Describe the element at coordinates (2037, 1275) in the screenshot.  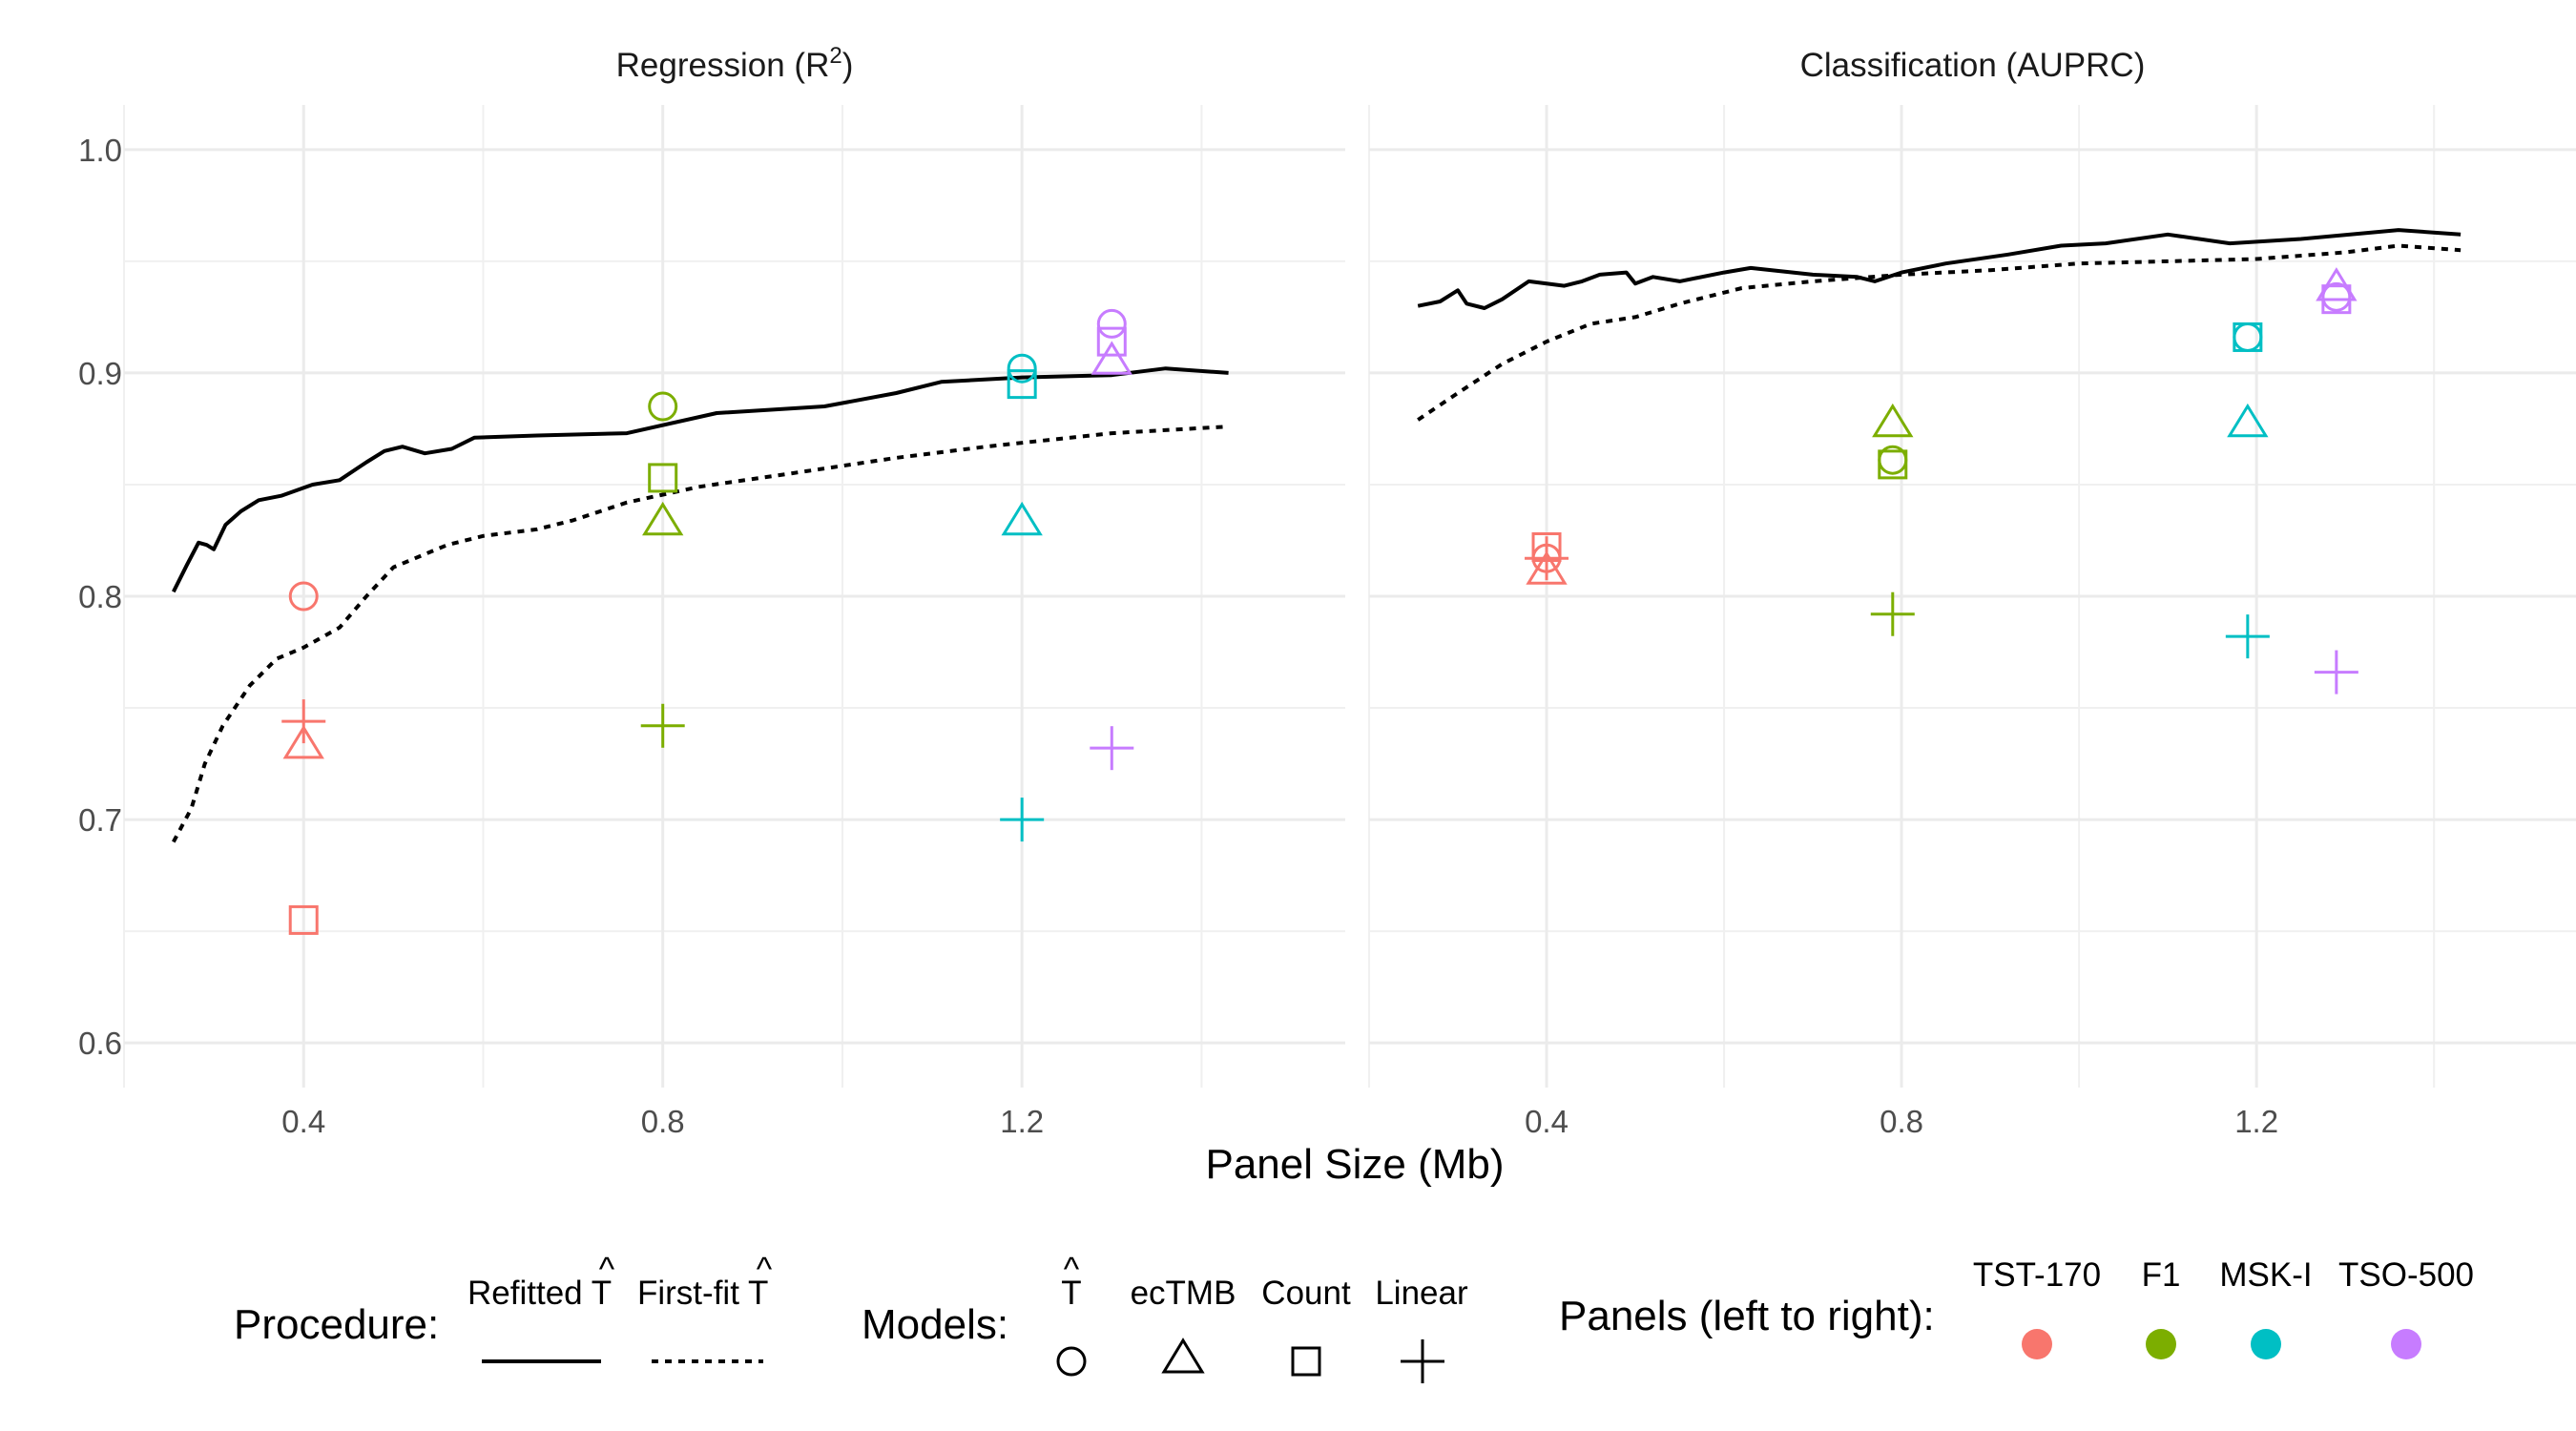
I see `legend-panel-label-tst-170: TST-170` at that location.